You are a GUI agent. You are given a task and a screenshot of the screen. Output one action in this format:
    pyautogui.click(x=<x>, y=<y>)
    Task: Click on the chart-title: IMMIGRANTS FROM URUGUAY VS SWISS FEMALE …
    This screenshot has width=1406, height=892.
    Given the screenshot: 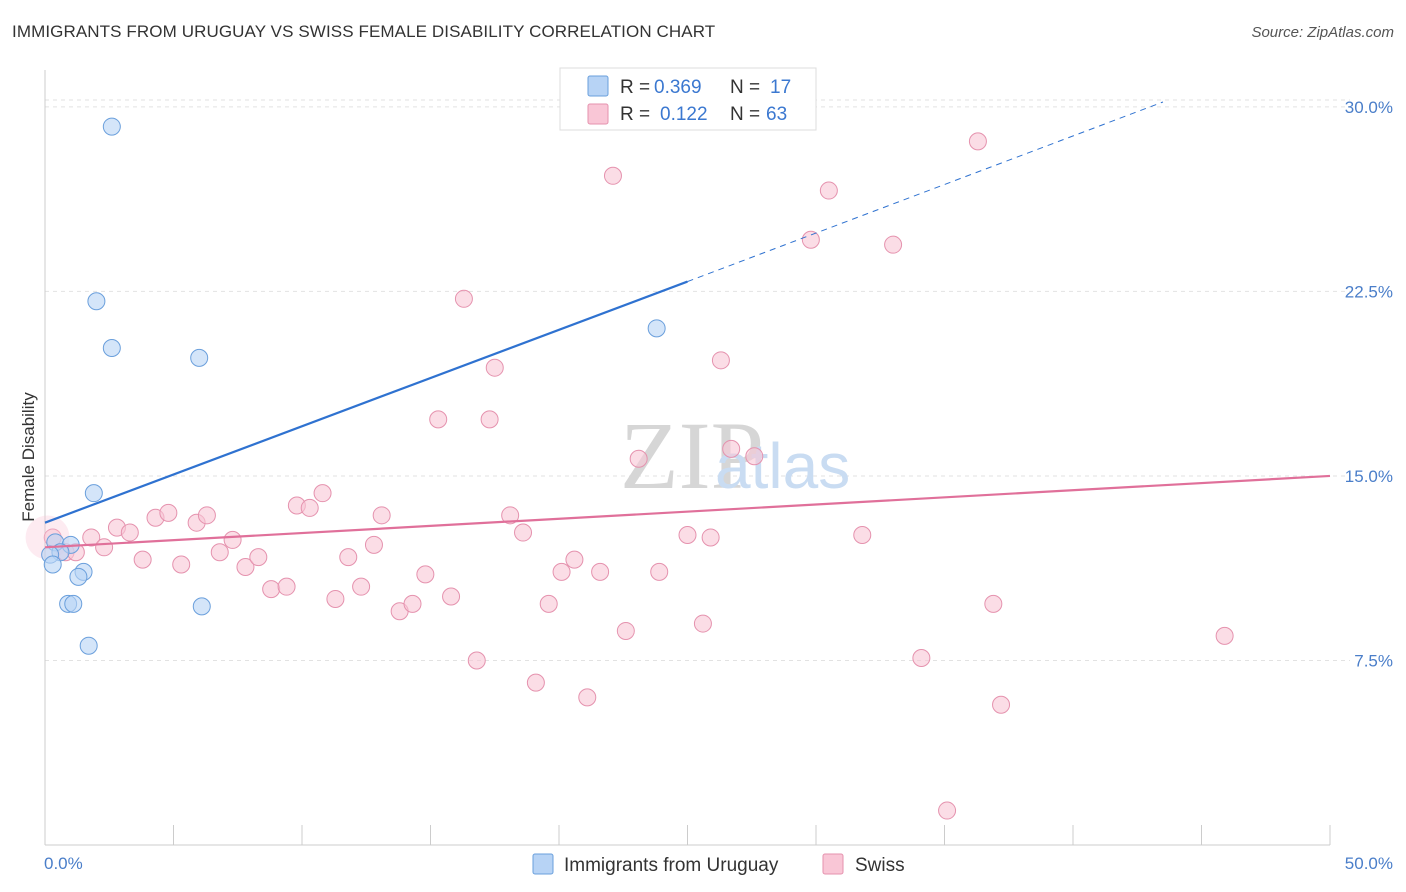 What is the action you would take?
    pyautogui.click(x=364, y=31)
    